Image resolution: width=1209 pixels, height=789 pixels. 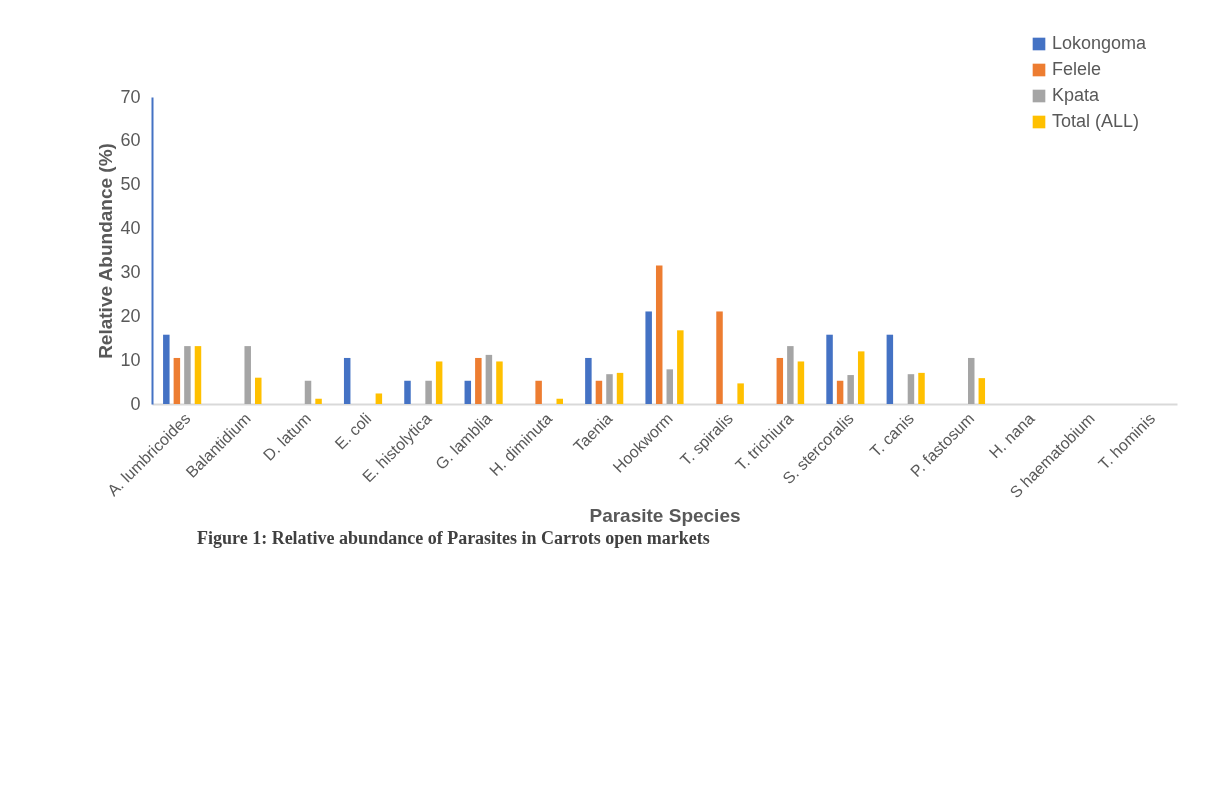 I want to click on y-tick-label: 70, so click(x=130, y=96).